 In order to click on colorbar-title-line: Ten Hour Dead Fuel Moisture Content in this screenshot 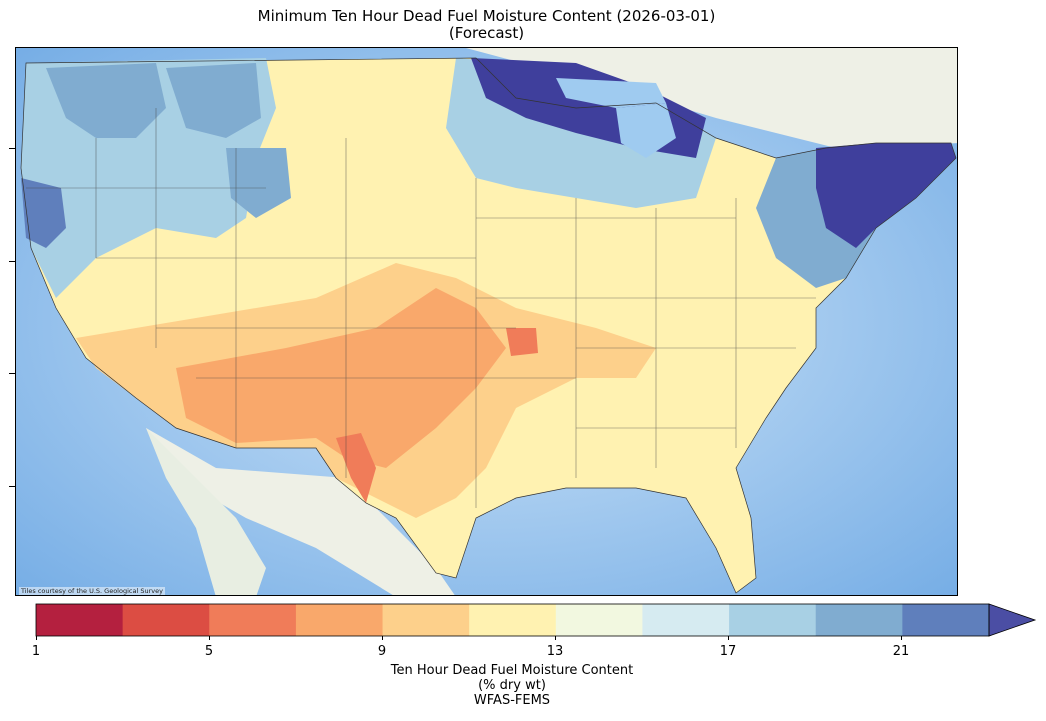, I will do `click(512, 670)`.